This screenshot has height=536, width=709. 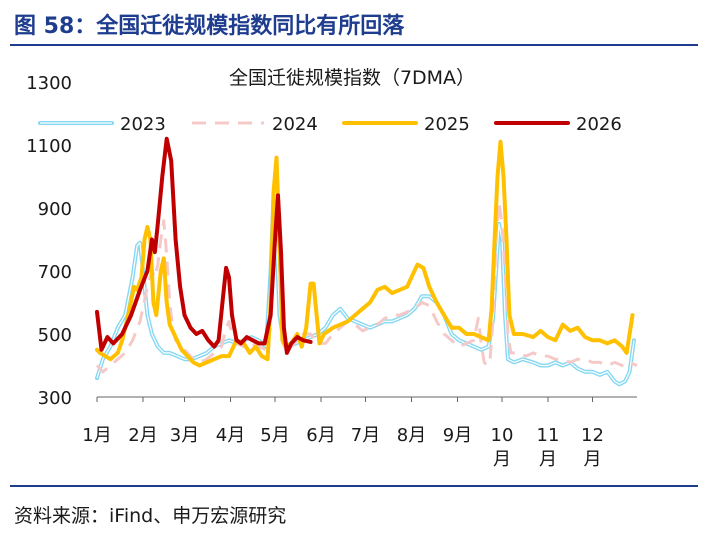 What do you see at coordinates (184, 435) in the screenshot?
I see `x-tick-label: 3月` at bounding box center [184, 435].